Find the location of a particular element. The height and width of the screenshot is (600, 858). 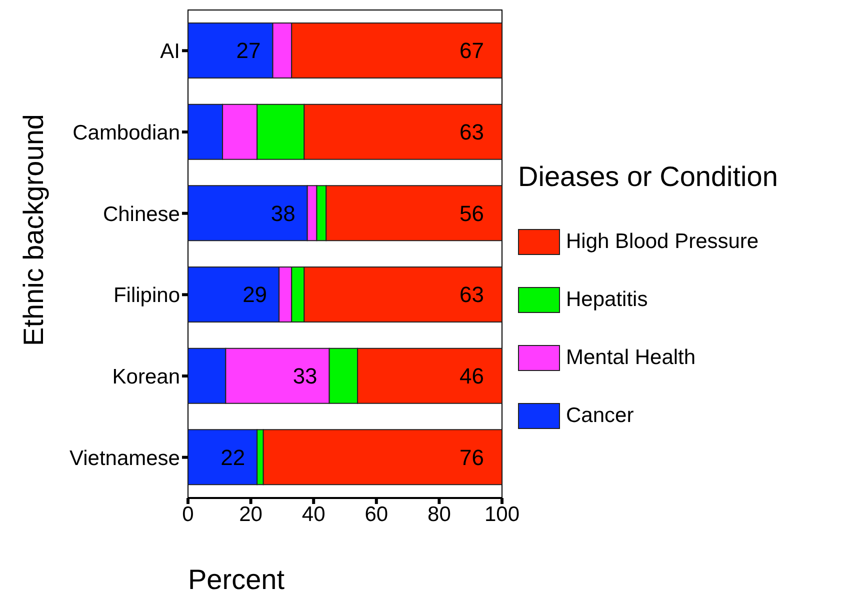

y-tick-label: Vietnamese is located at coordinates (124, 458).